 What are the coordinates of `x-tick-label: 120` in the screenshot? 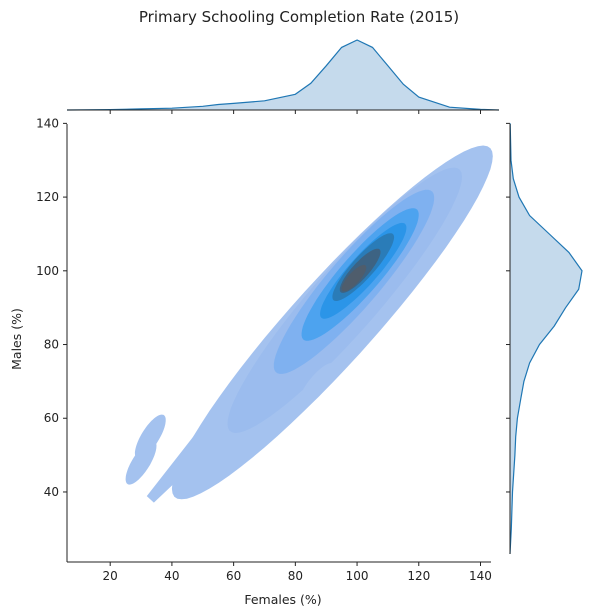 It's located at (418, 576).